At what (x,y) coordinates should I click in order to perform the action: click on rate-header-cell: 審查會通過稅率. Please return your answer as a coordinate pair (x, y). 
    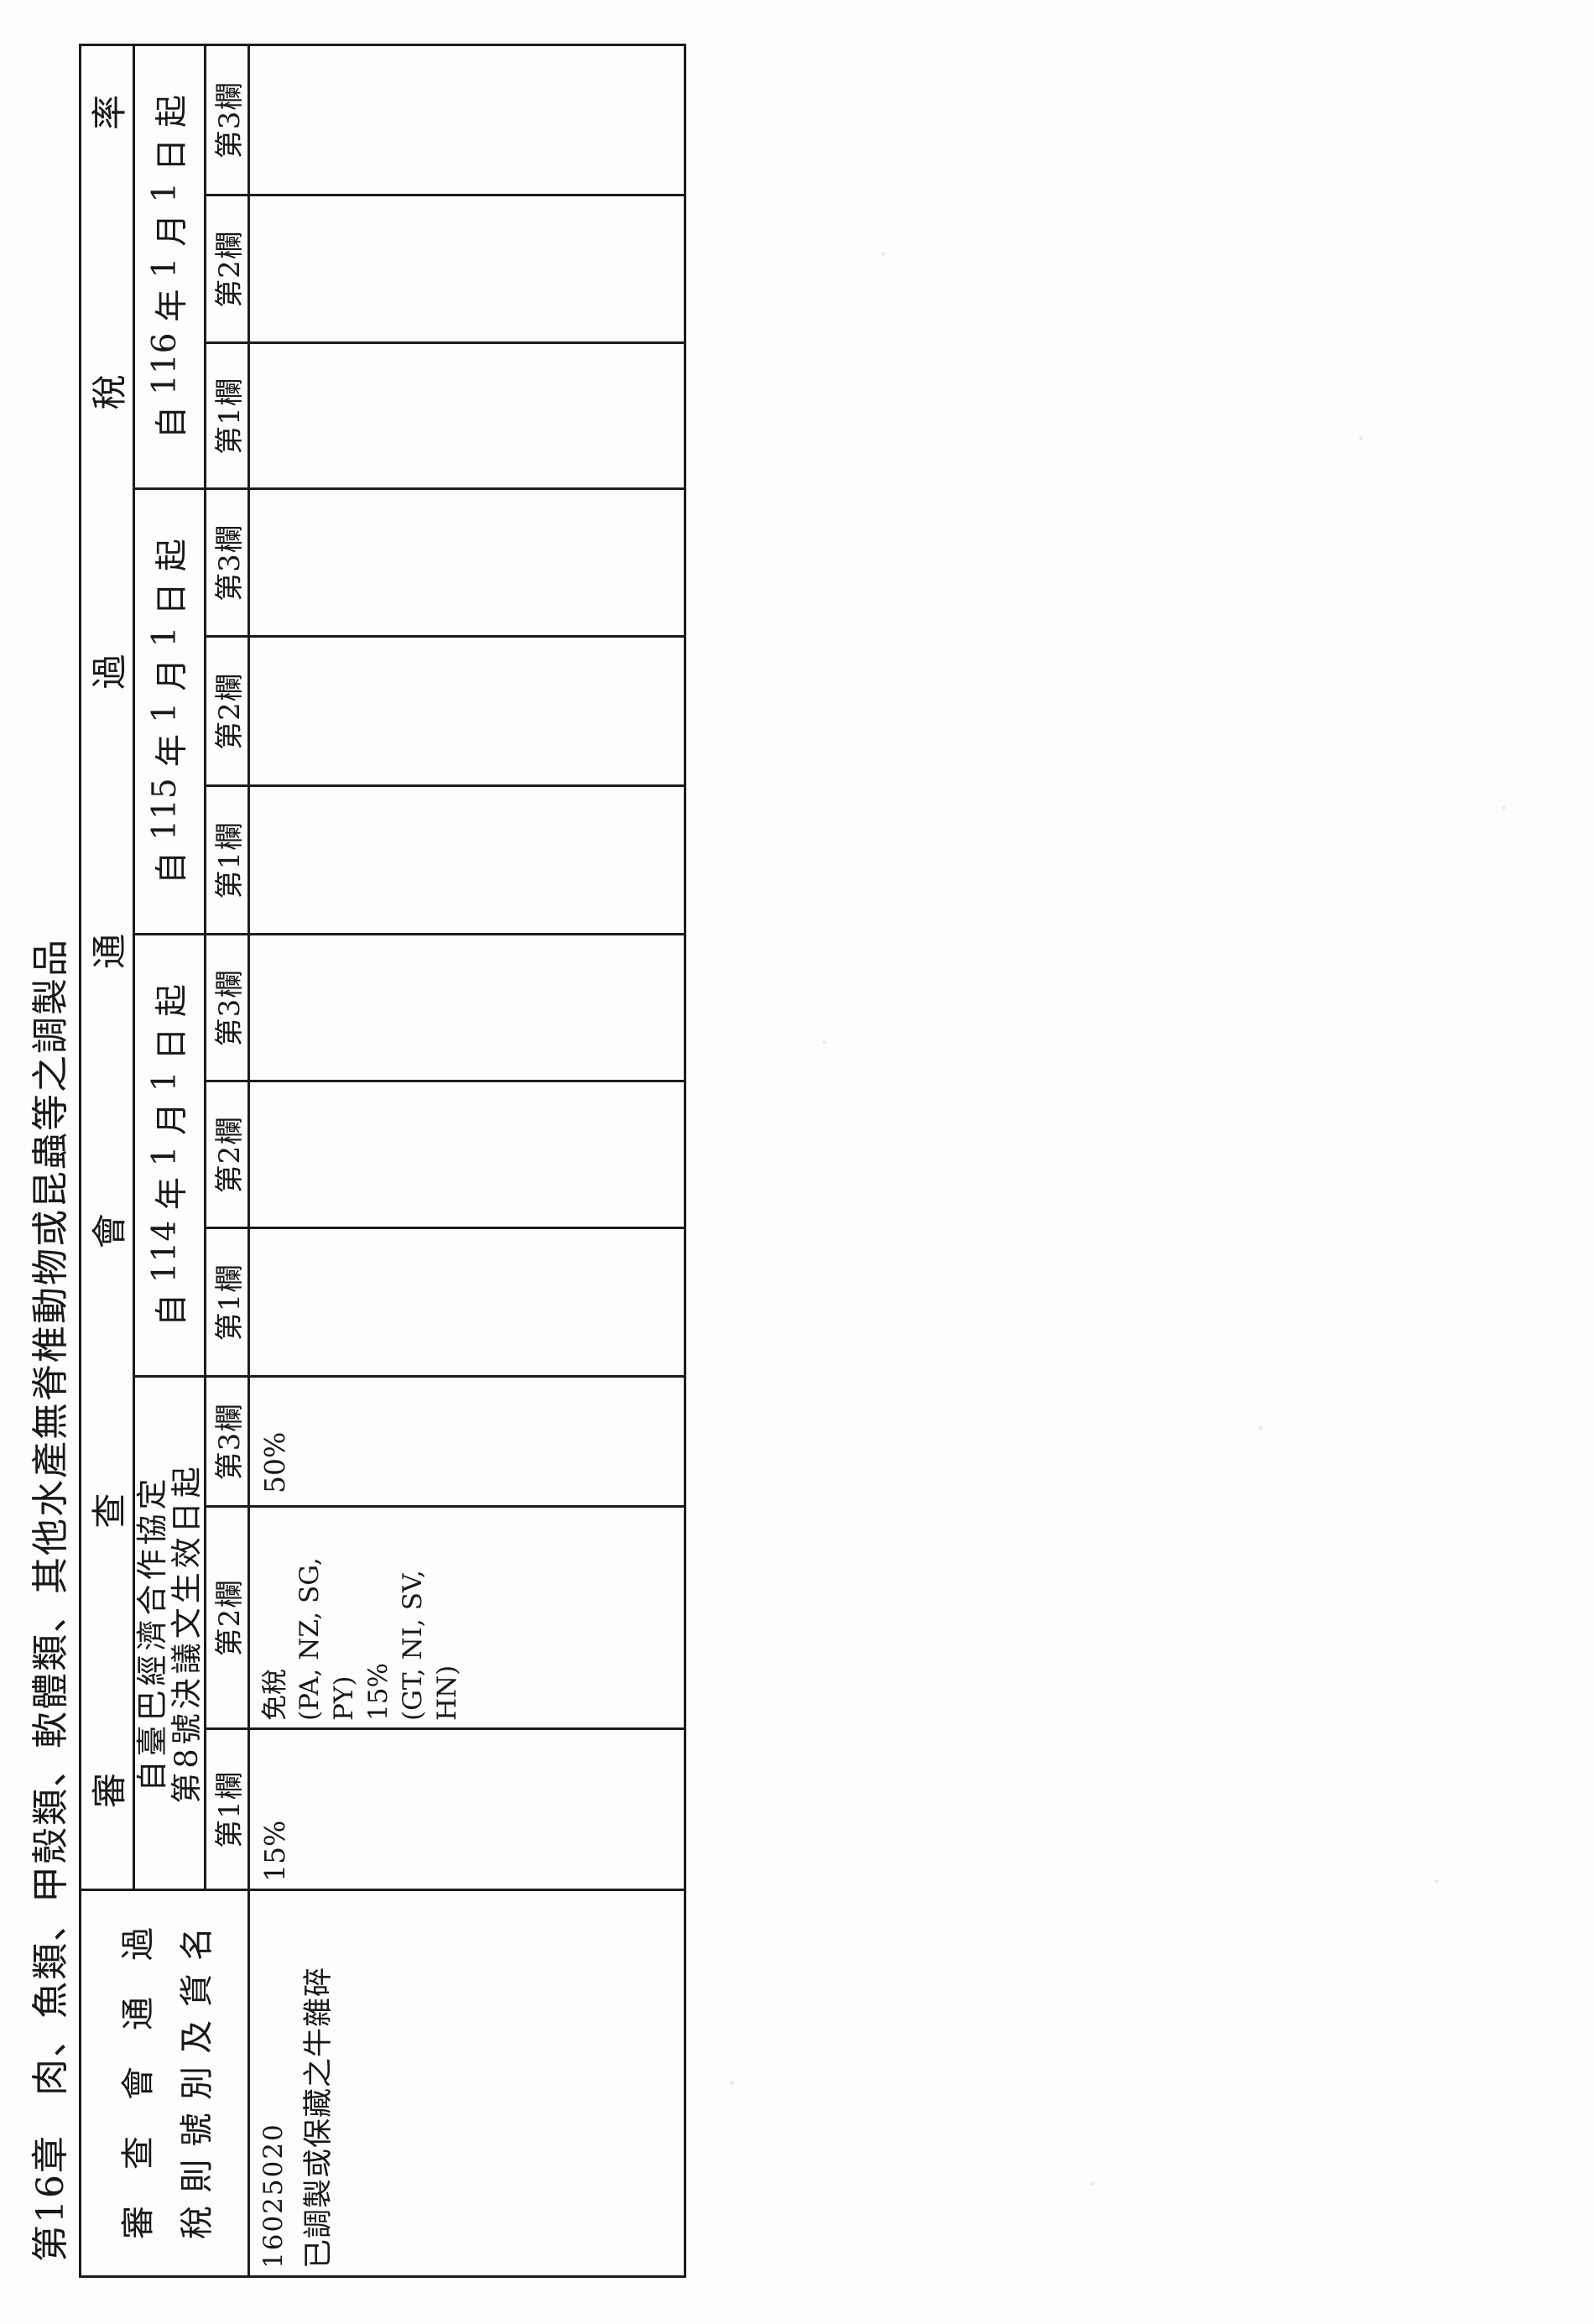
    Looking at the image, I should click on (107, 967).